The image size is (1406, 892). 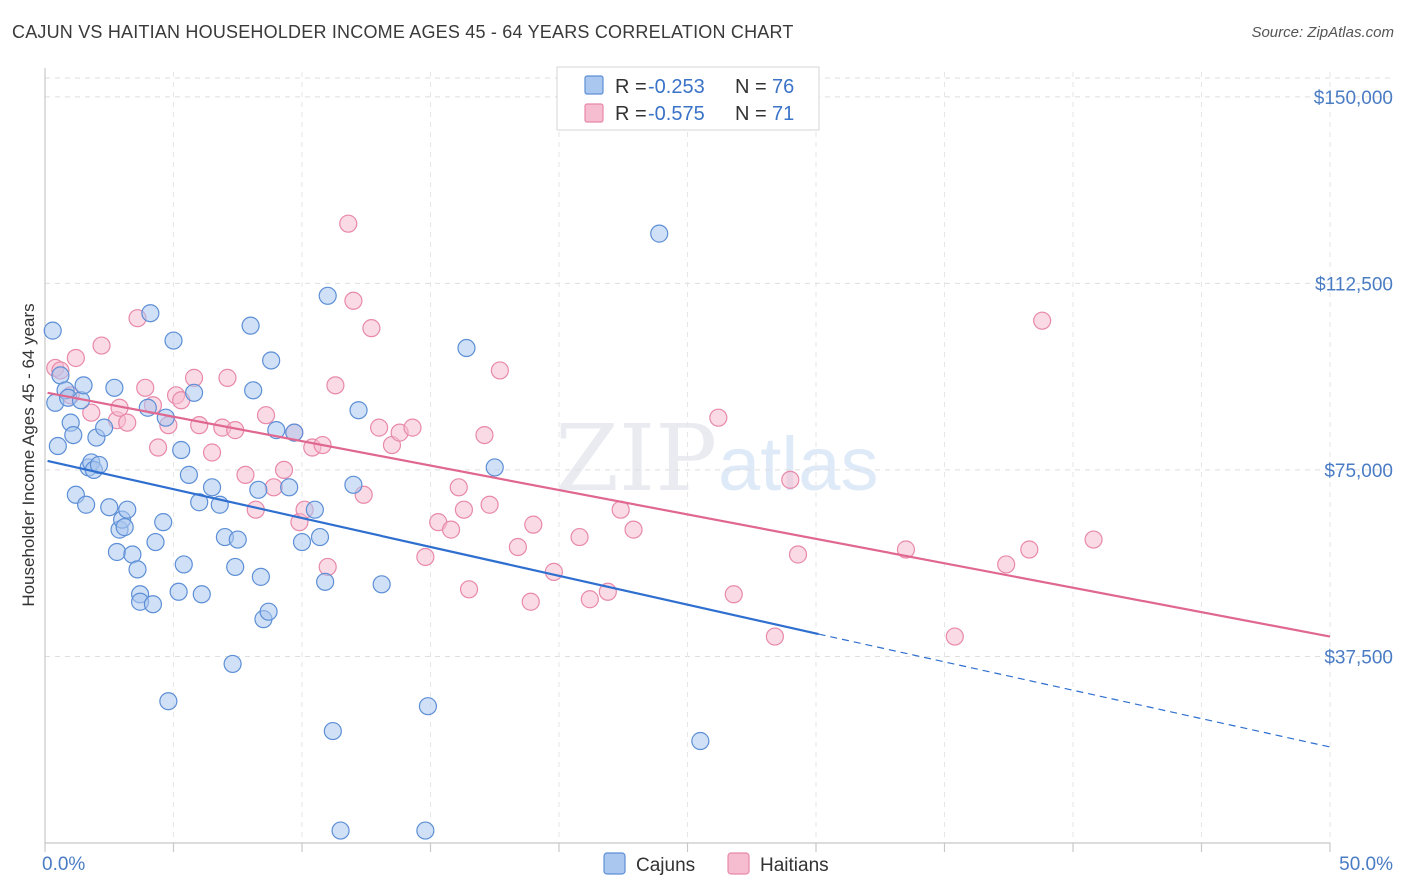 What do you see at coordinates (1353, 98) in the screenshot?
I see `y-tick-label-3: $150,000` at bounding box center [1353, 98].